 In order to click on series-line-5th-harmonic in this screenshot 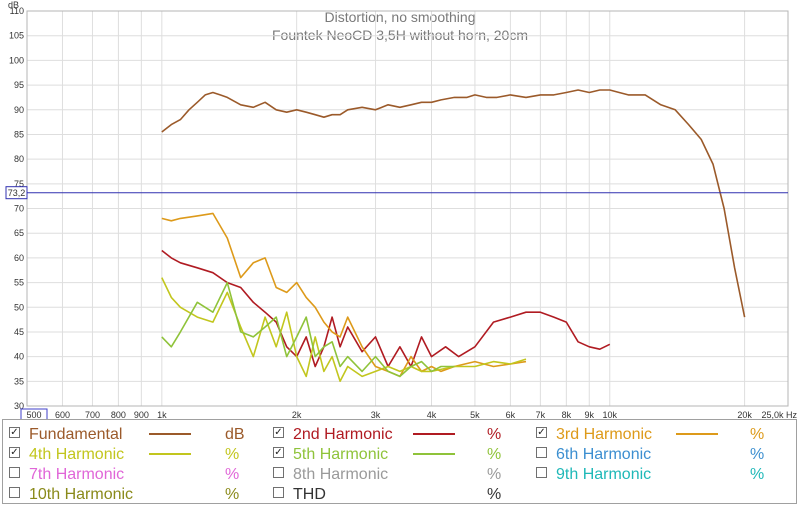, I will do `click(308, 329)`.